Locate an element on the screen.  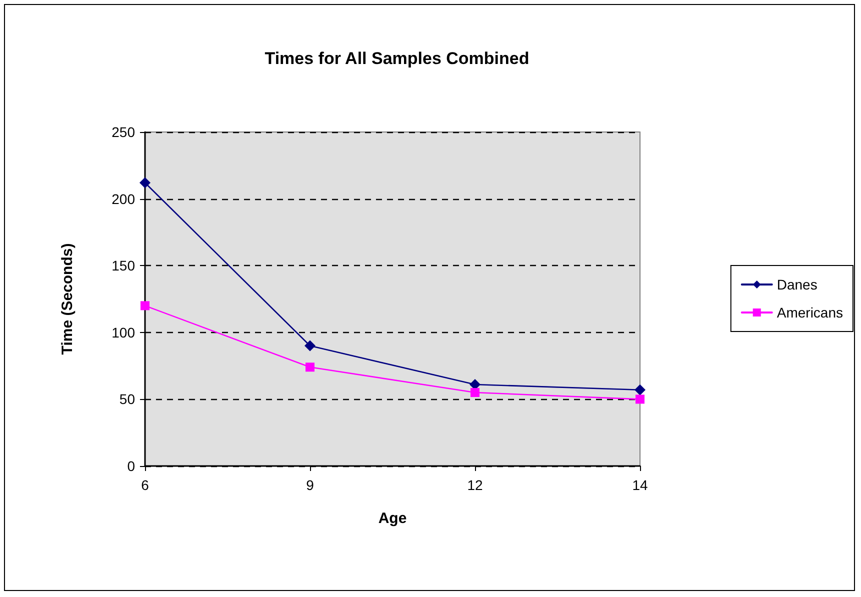
legend-label: Danes is located at coordinates (797, 284).